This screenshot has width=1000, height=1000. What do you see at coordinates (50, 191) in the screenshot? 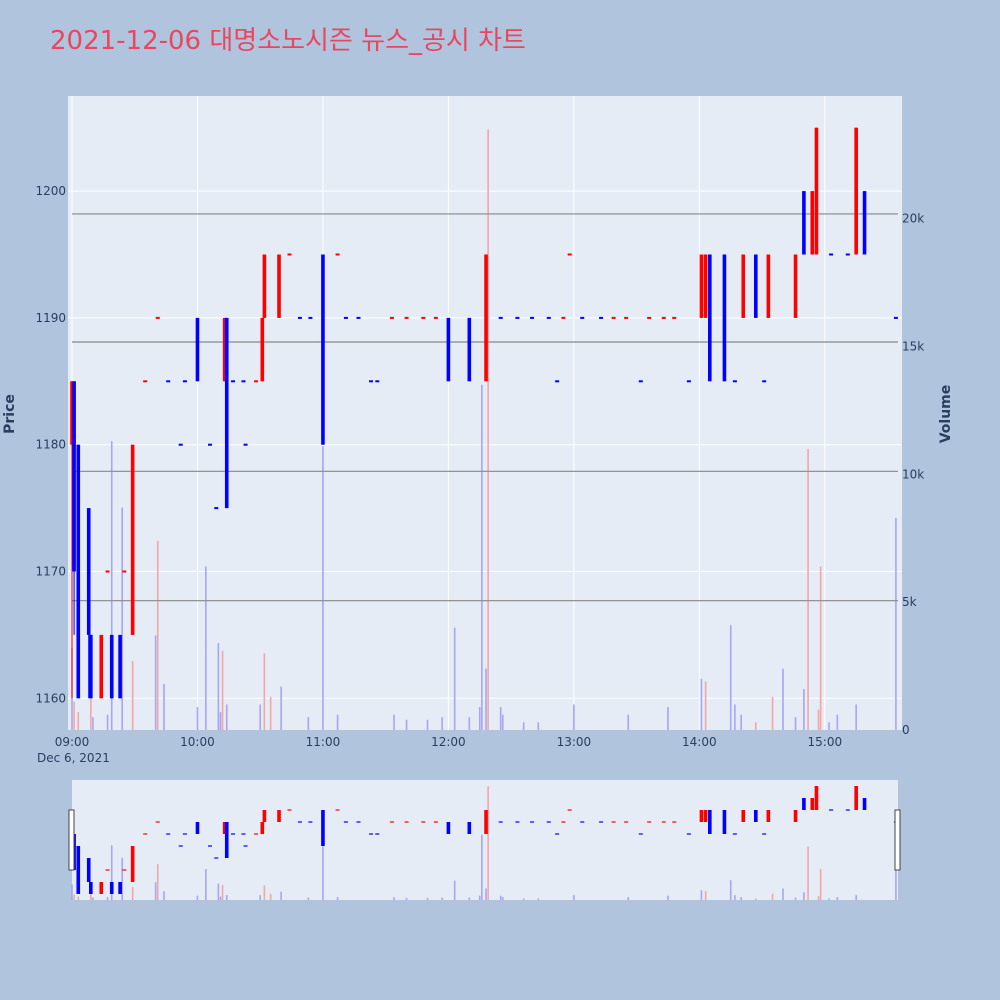
I see `price-tick-label: 1200` at bounding box center [50, 191].